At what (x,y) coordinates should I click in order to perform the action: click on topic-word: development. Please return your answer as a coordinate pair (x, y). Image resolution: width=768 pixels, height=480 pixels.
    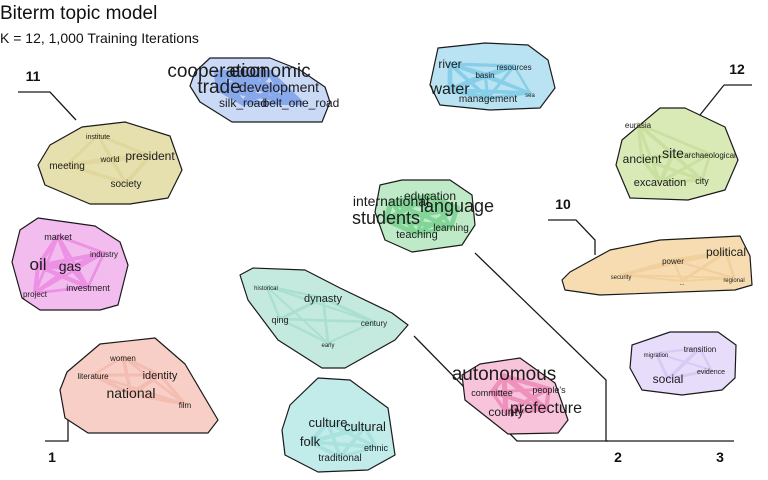
    Looking at the image, I should click on (279, 87).